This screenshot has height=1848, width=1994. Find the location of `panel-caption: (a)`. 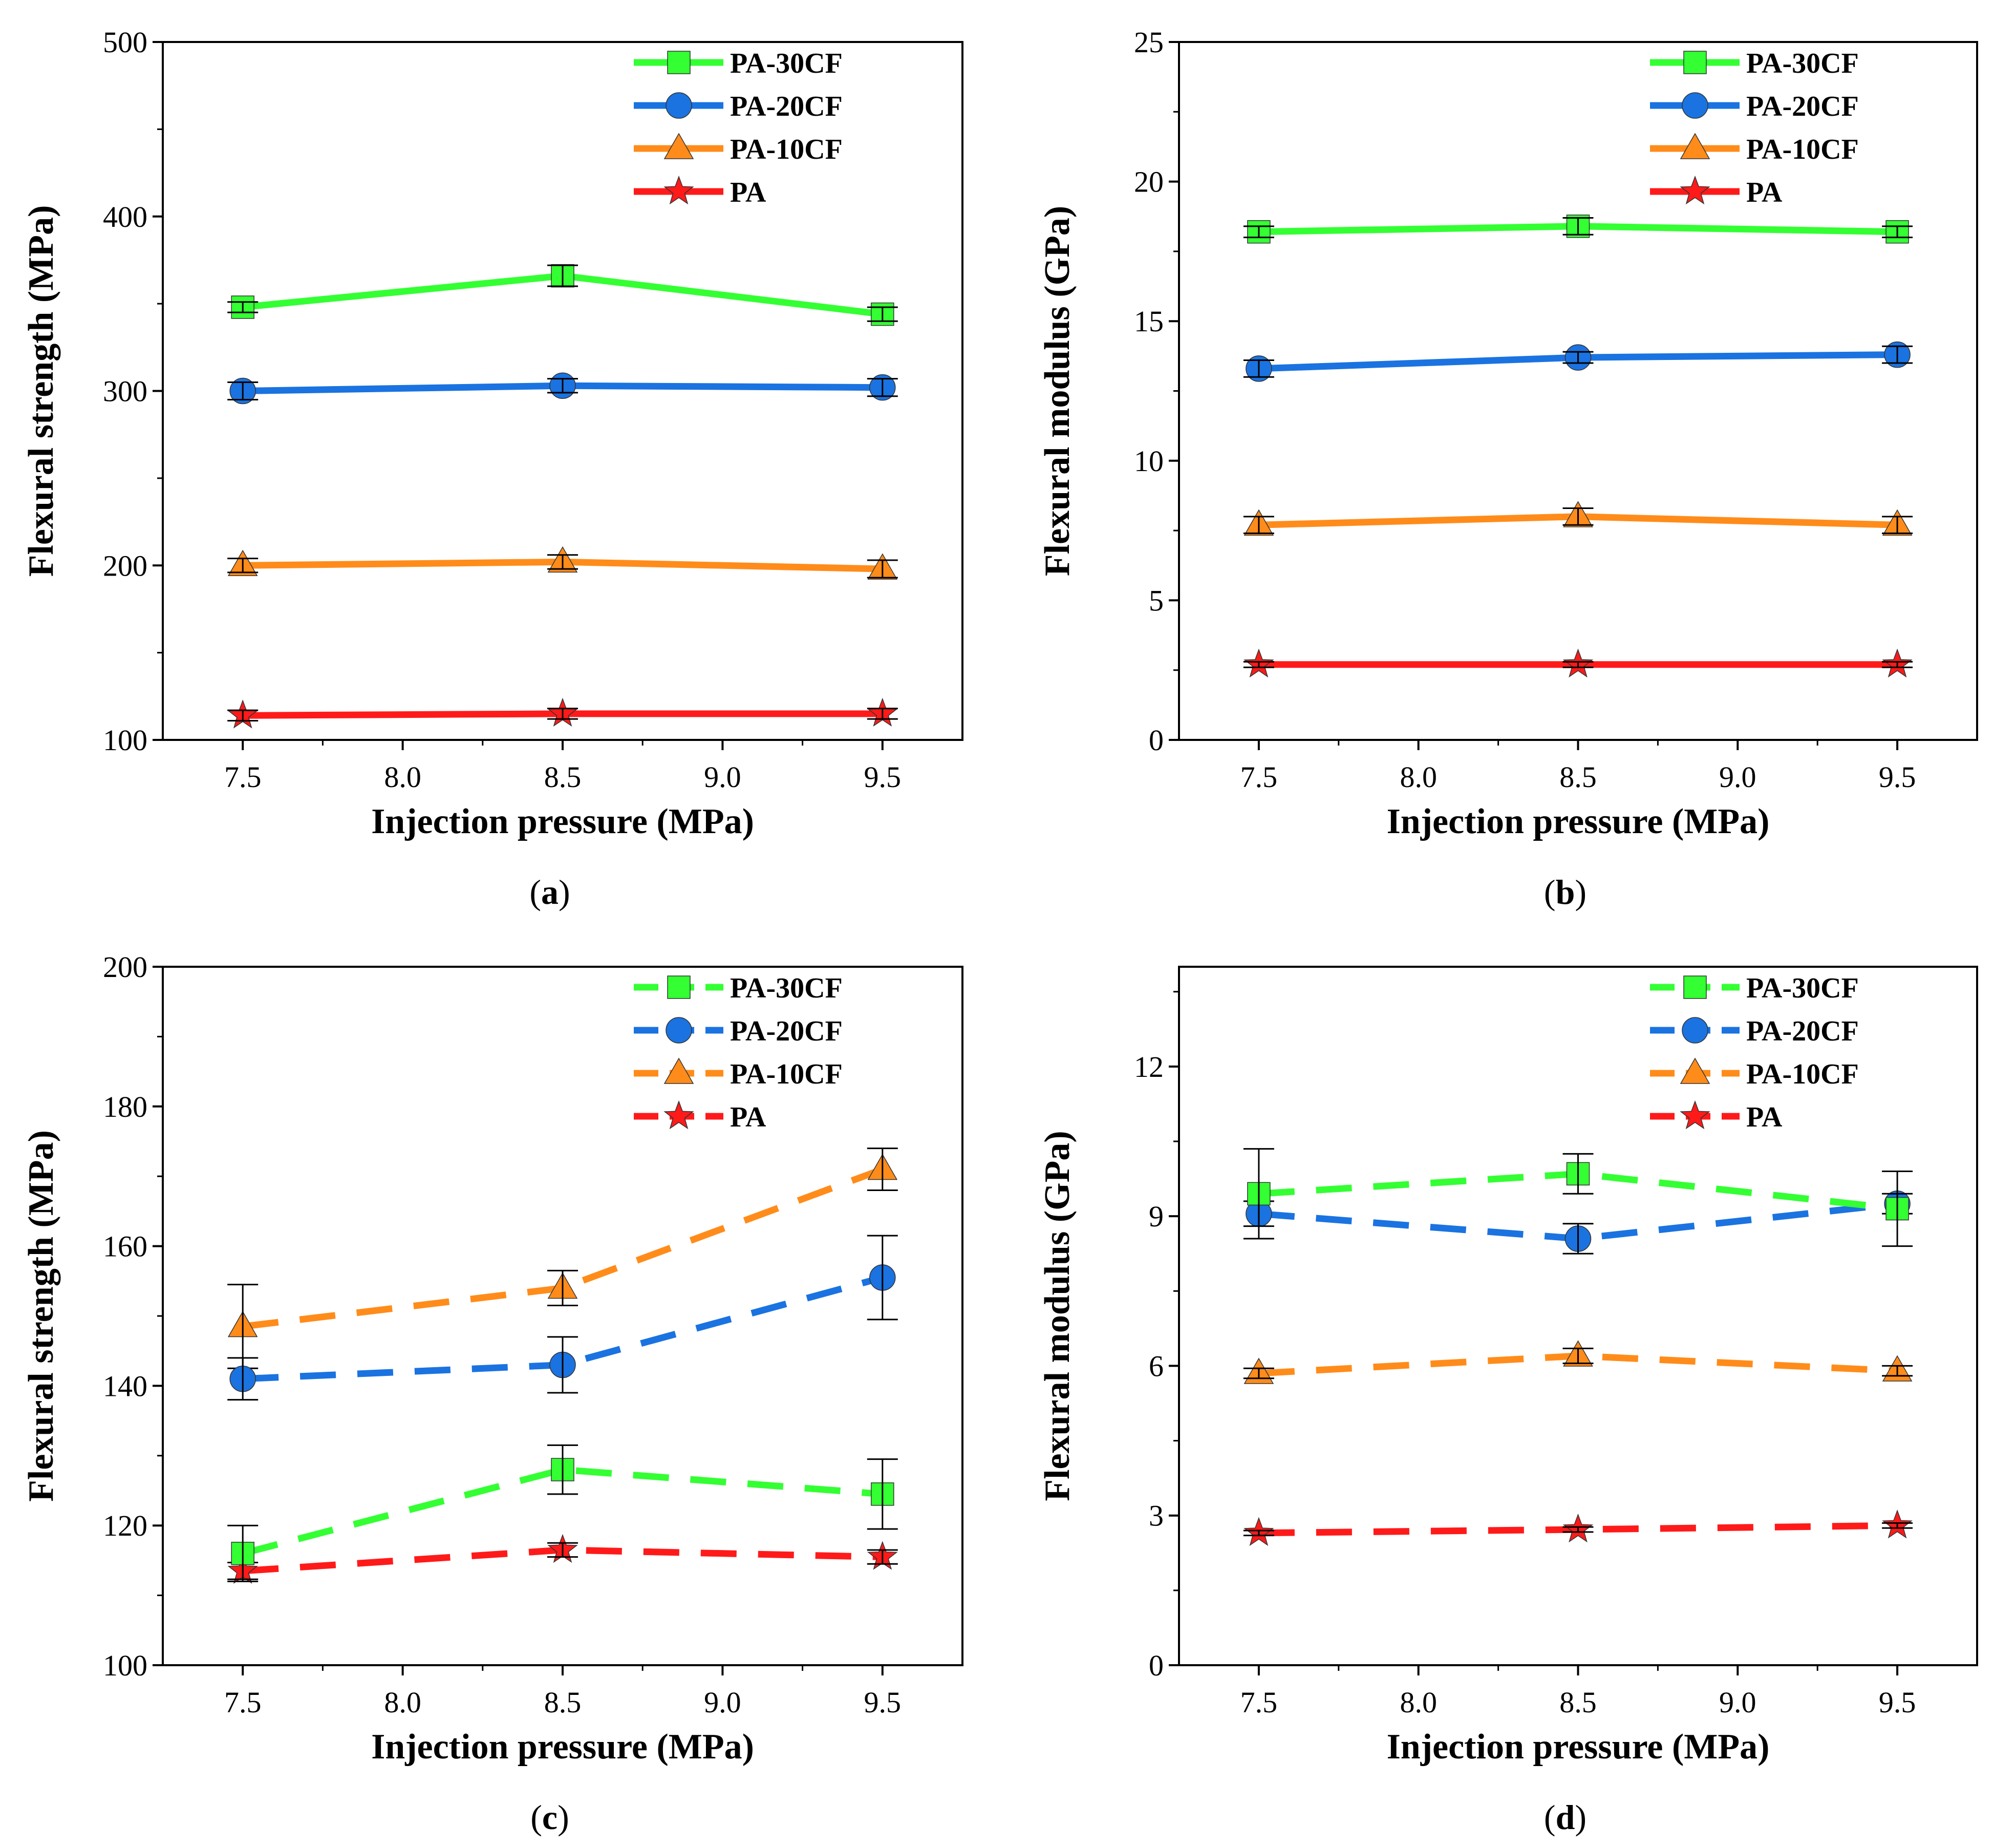

panel-caption: (a) is located at coordinates (550, 892).